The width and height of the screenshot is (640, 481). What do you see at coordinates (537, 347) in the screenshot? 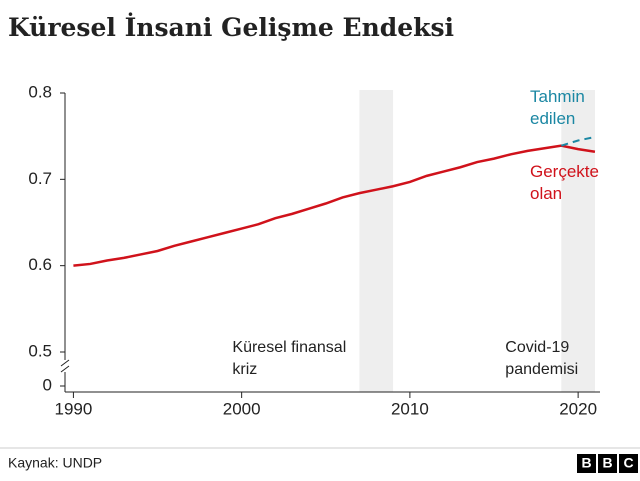
I see `period-label: Covid-19` at bounding box center [537, 347].